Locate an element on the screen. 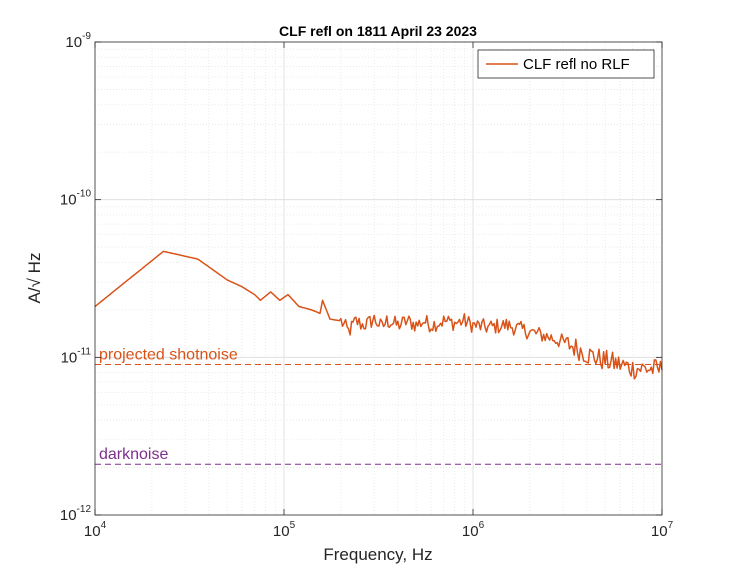 The width and height of the screenshot is (731, 572). x-tick-label: 10⁴ is located at coordinates (95, 530).